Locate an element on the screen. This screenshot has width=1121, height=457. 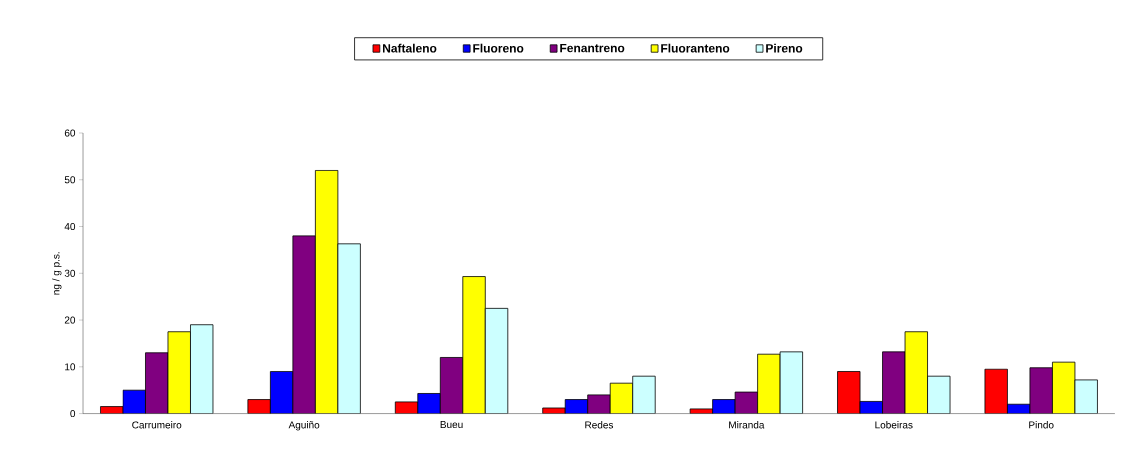
x-tick-label: Redes is located at coordinates (599, 425).